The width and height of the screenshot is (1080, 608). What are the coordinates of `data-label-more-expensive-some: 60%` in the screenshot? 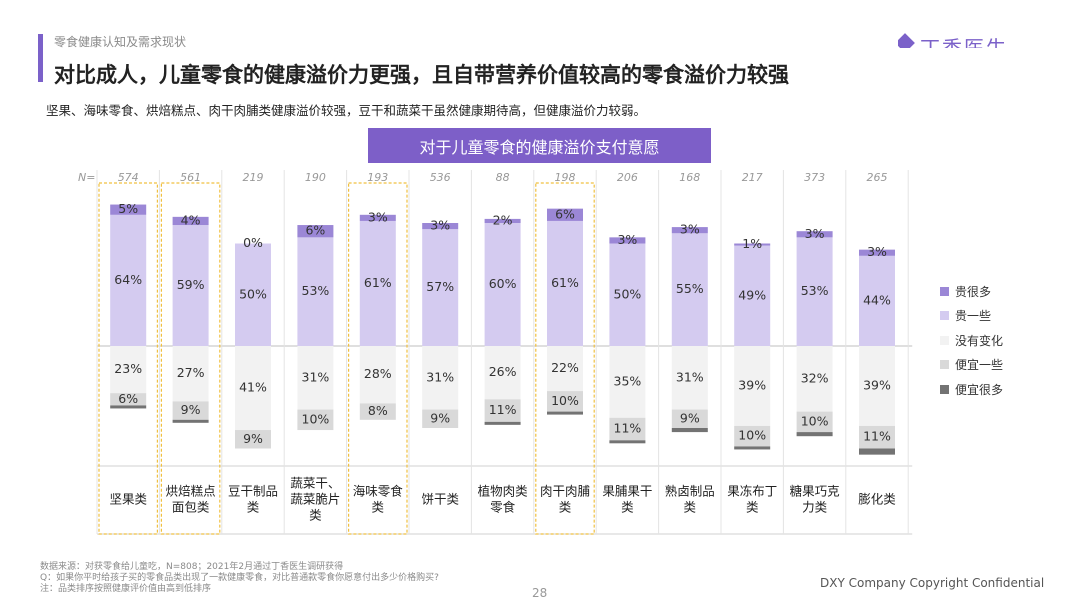 It's located at (503, 283).